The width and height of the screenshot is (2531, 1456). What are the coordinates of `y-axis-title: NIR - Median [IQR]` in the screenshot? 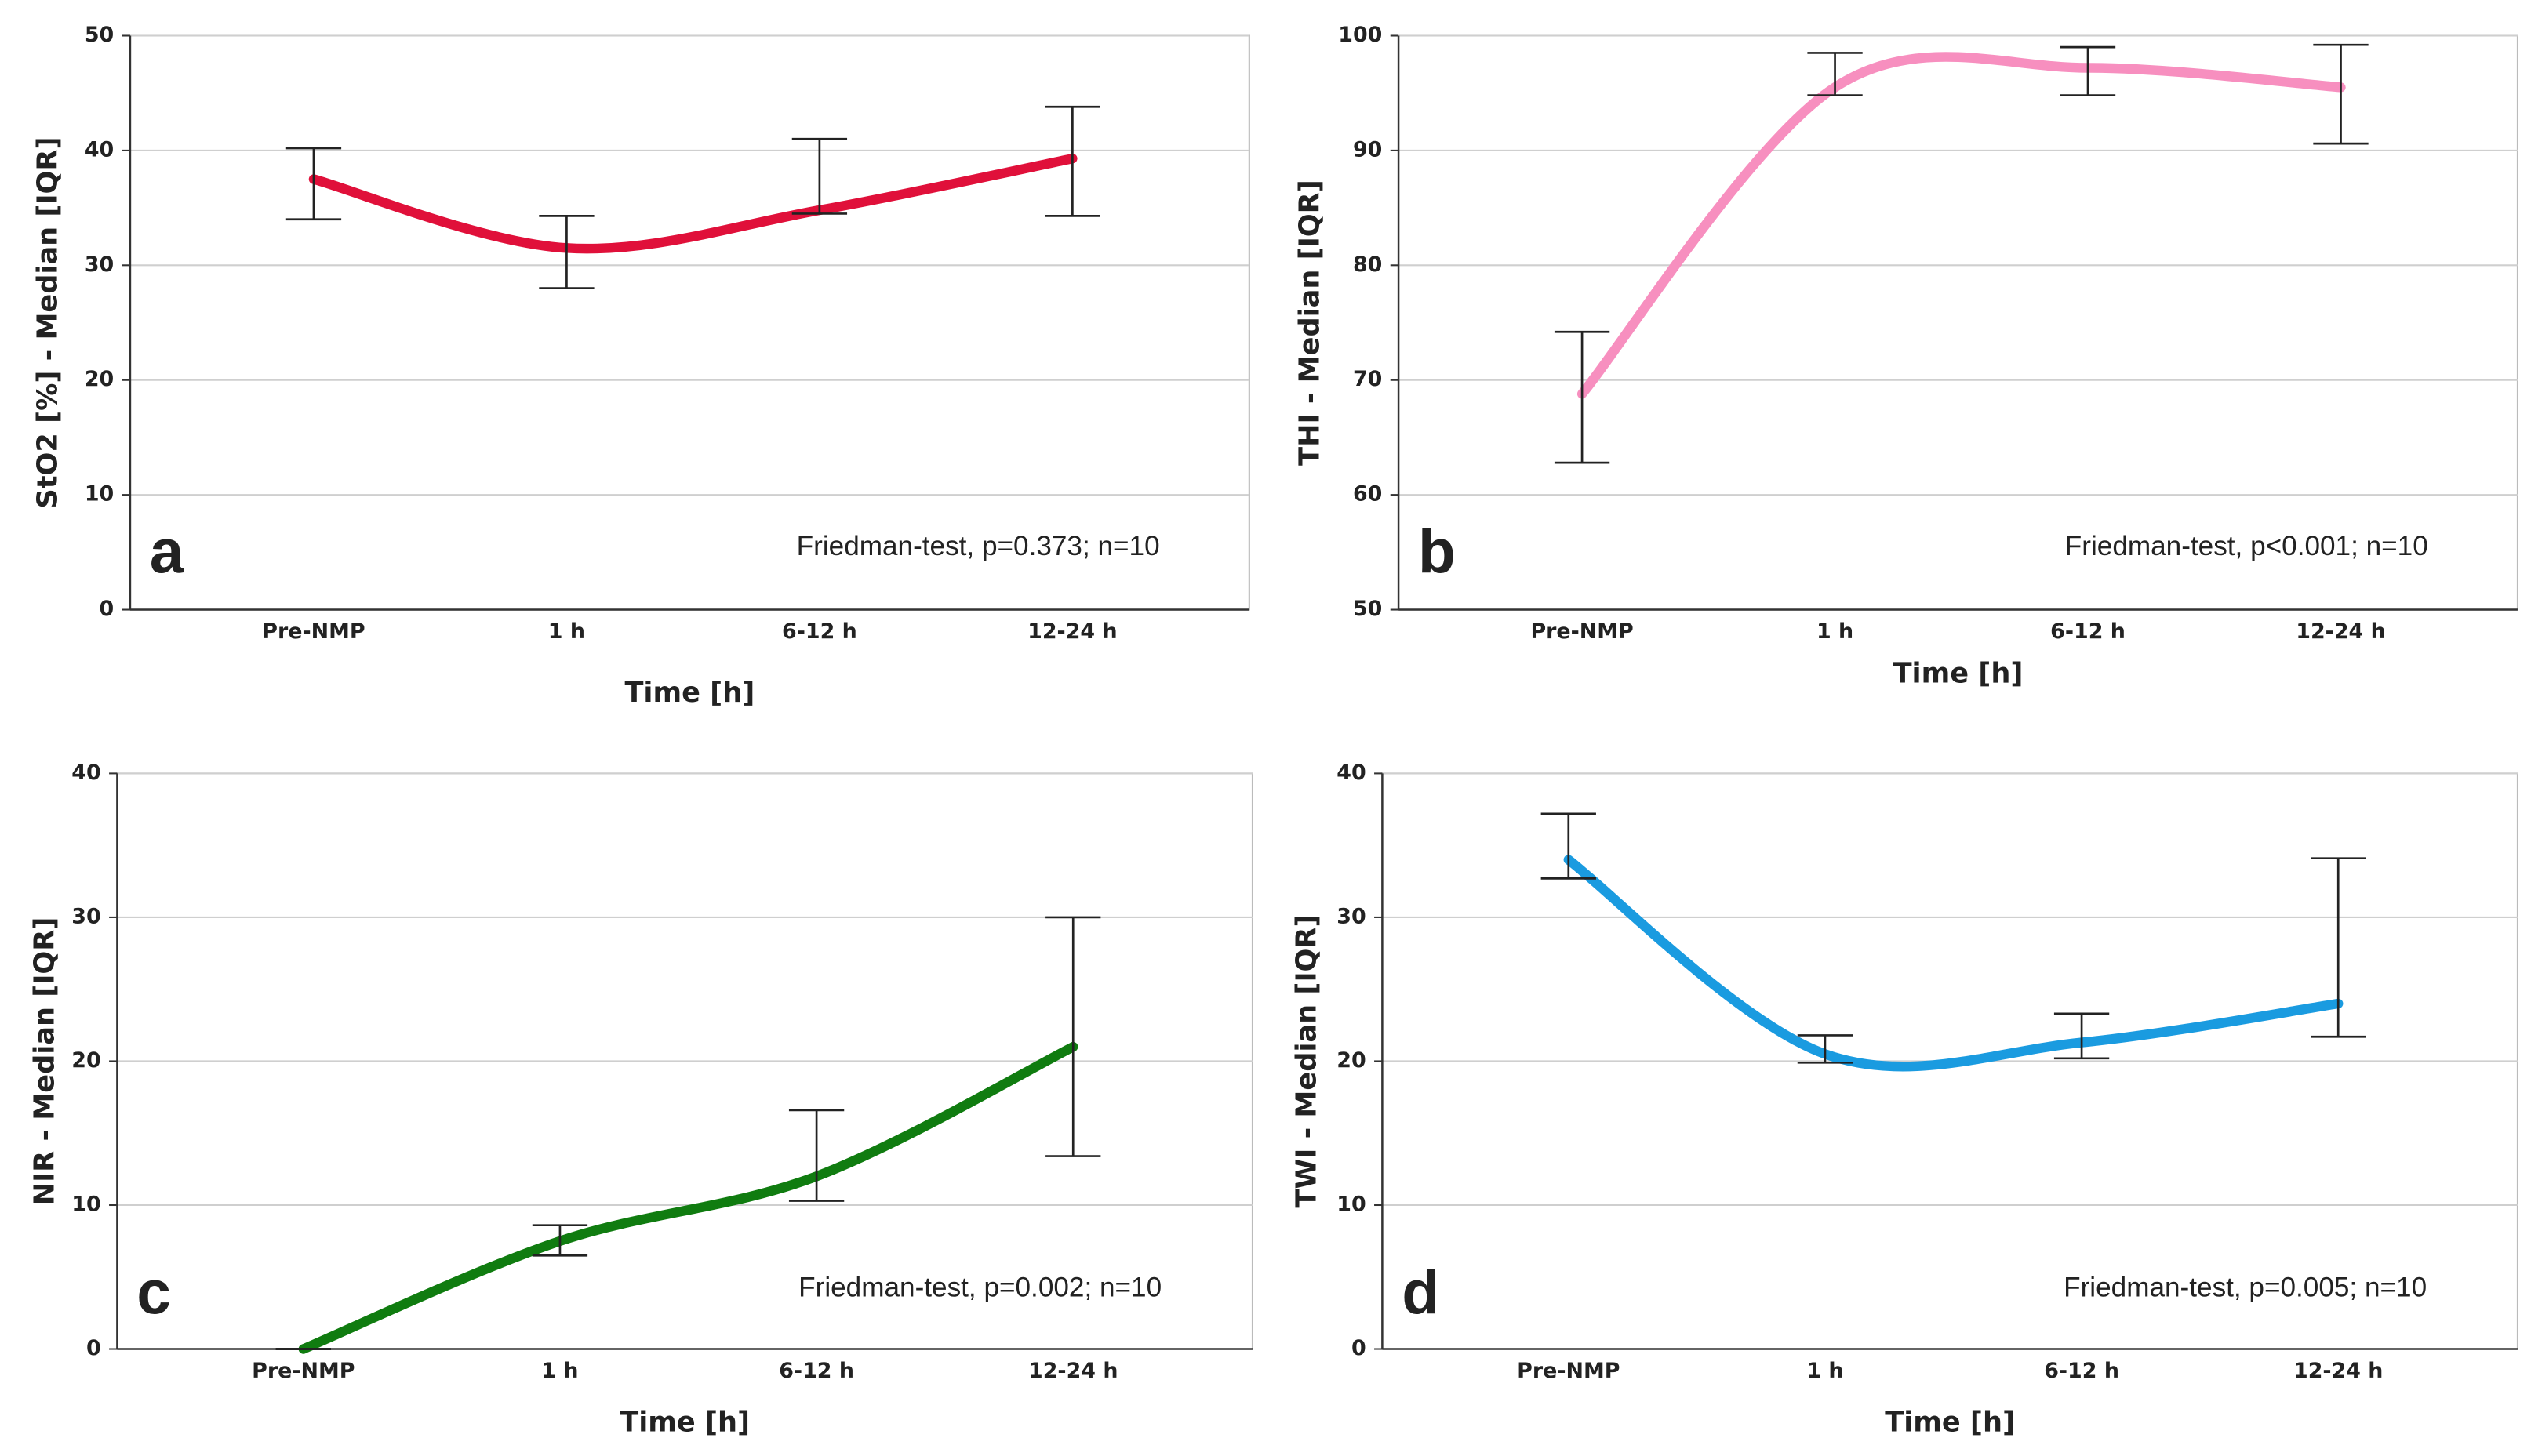 It's located at (44, 1061).